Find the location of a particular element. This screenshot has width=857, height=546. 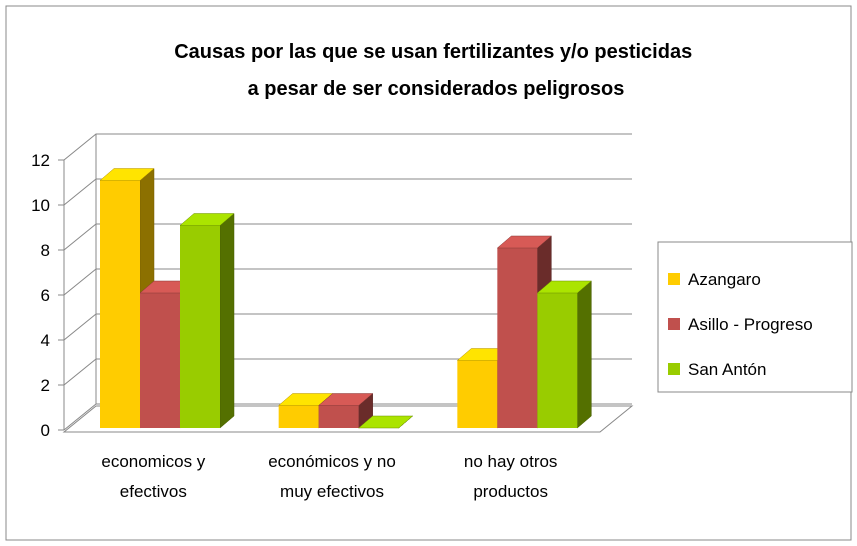

y-tick-label: 2 is located at coordinates (45, 385).